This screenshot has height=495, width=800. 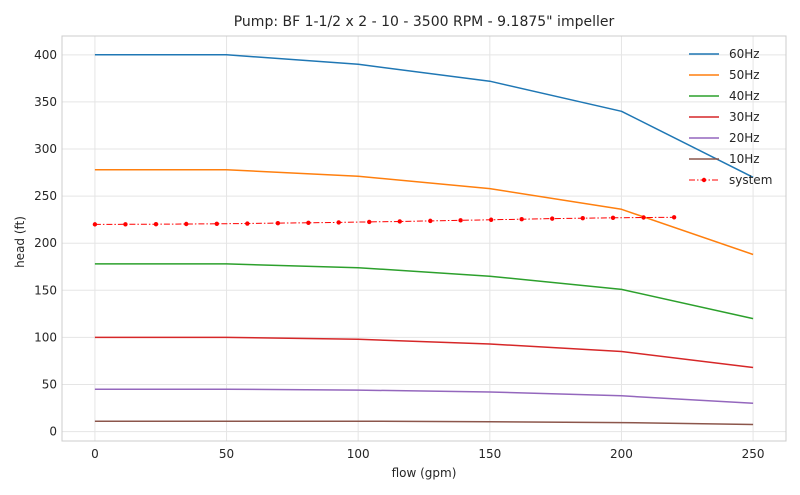 What do you see at coordinates (226, 454) in the screenshot?
I see `x-tick-label: 50` at bounding box center [226, 454].